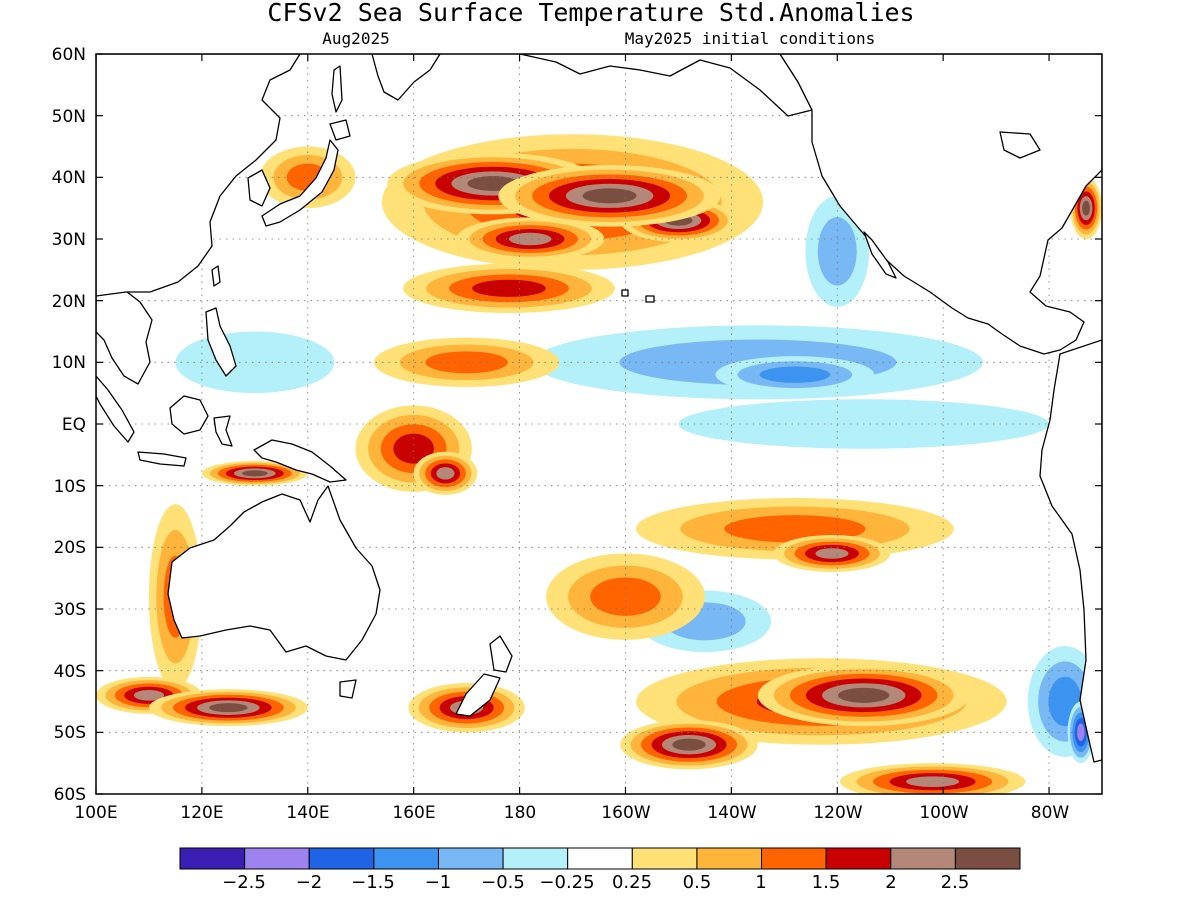  I want to click on new-guinea-landmass, so click(300, 461).